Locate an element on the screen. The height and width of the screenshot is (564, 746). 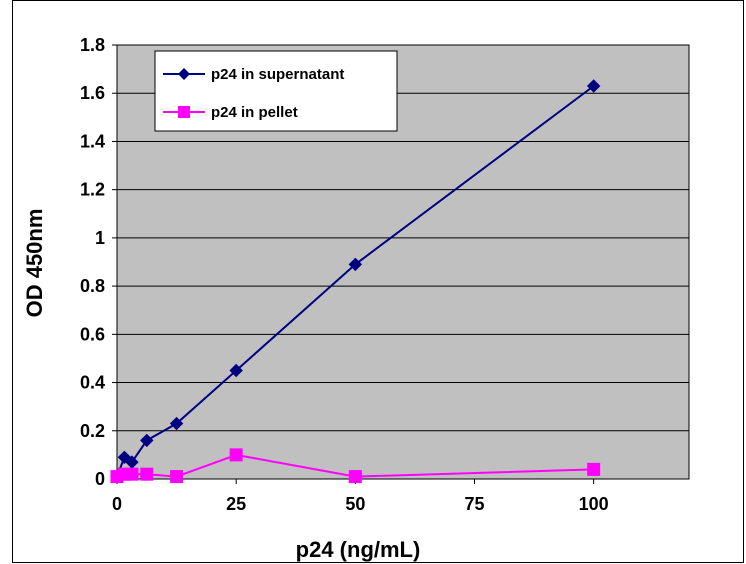
y-tick-label: 0.8 is located at coordinates (92, 286).